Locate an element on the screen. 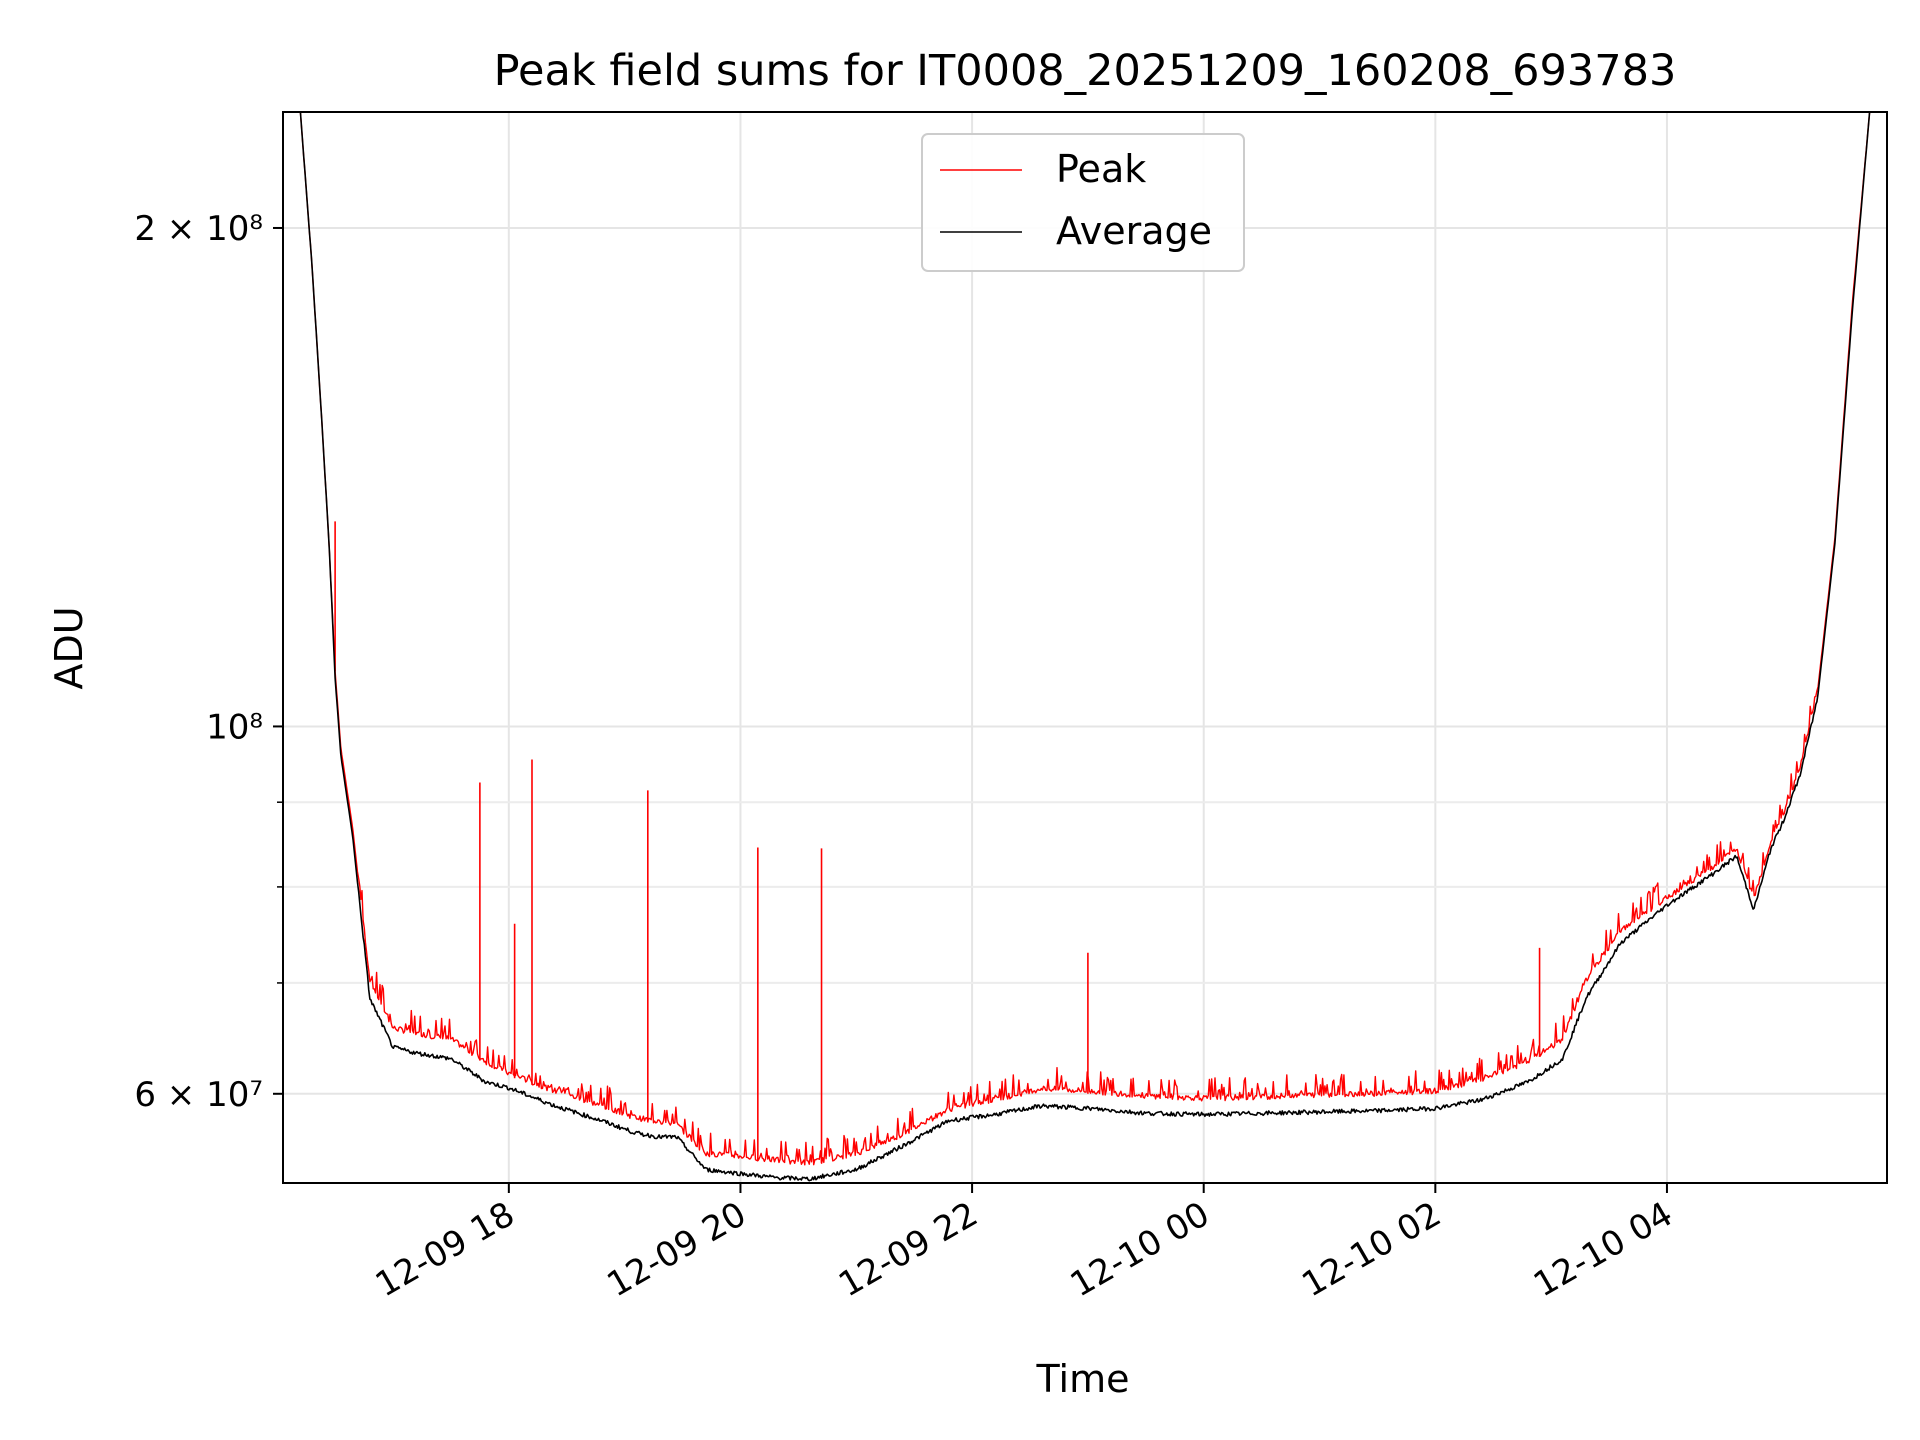 This screenshot has width=1920, height=1440. legend: Peak Average is located at coordinates (1083, 202).